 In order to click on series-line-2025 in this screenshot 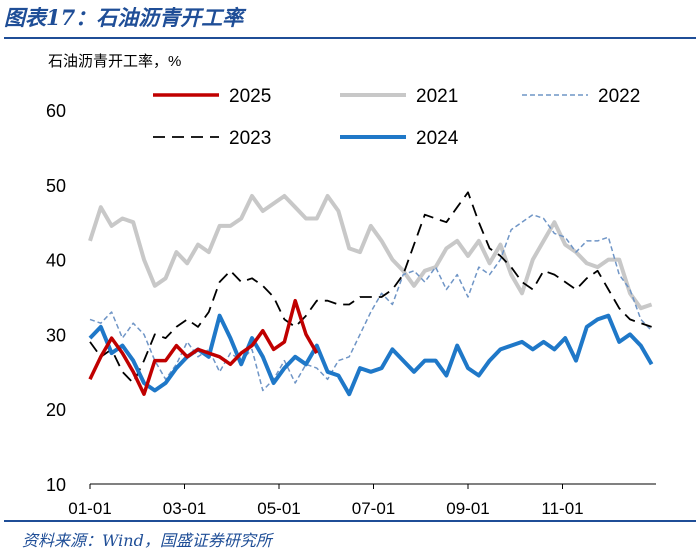, I will do `click(203, 347)`.